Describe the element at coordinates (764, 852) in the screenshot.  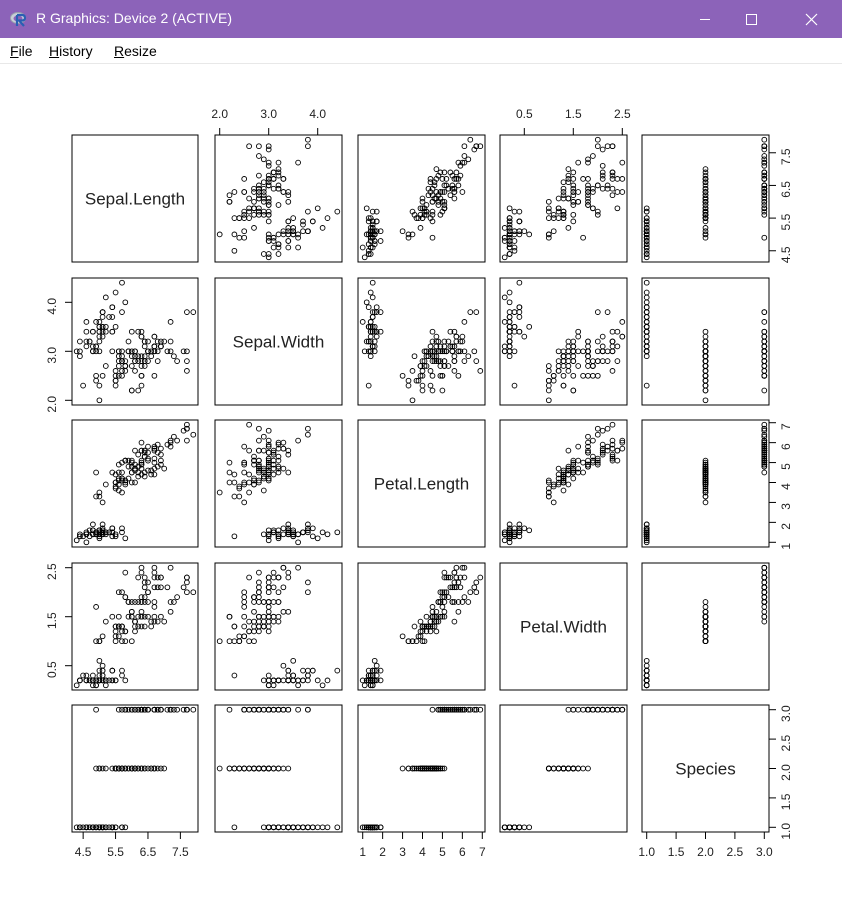
I see `tick-label: 3.0` at that location.